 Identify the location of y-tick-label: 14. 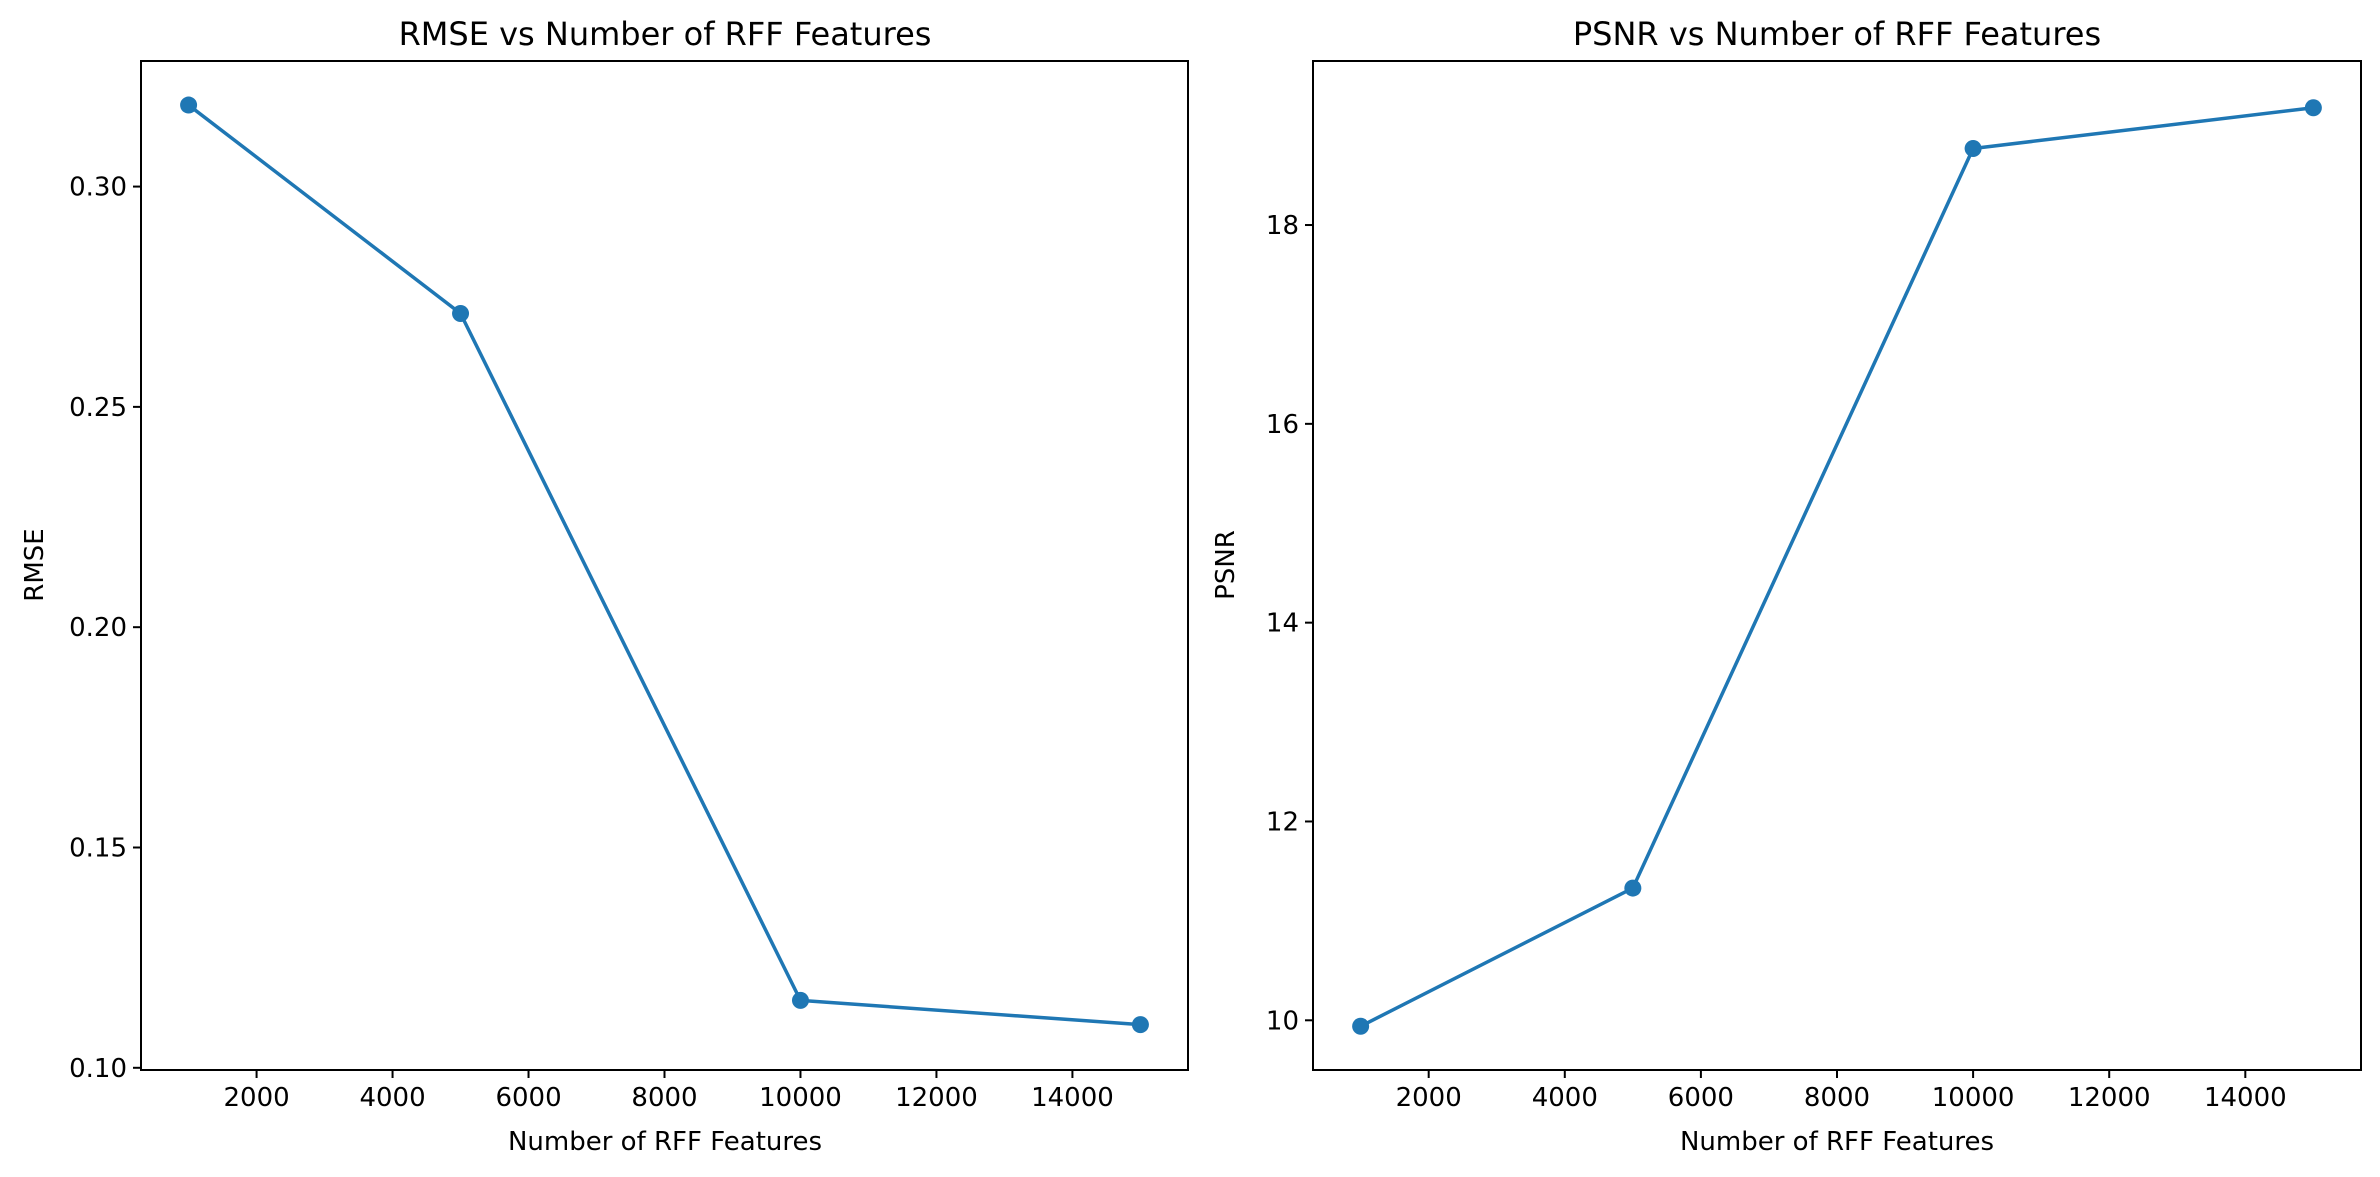
(1282, 624).